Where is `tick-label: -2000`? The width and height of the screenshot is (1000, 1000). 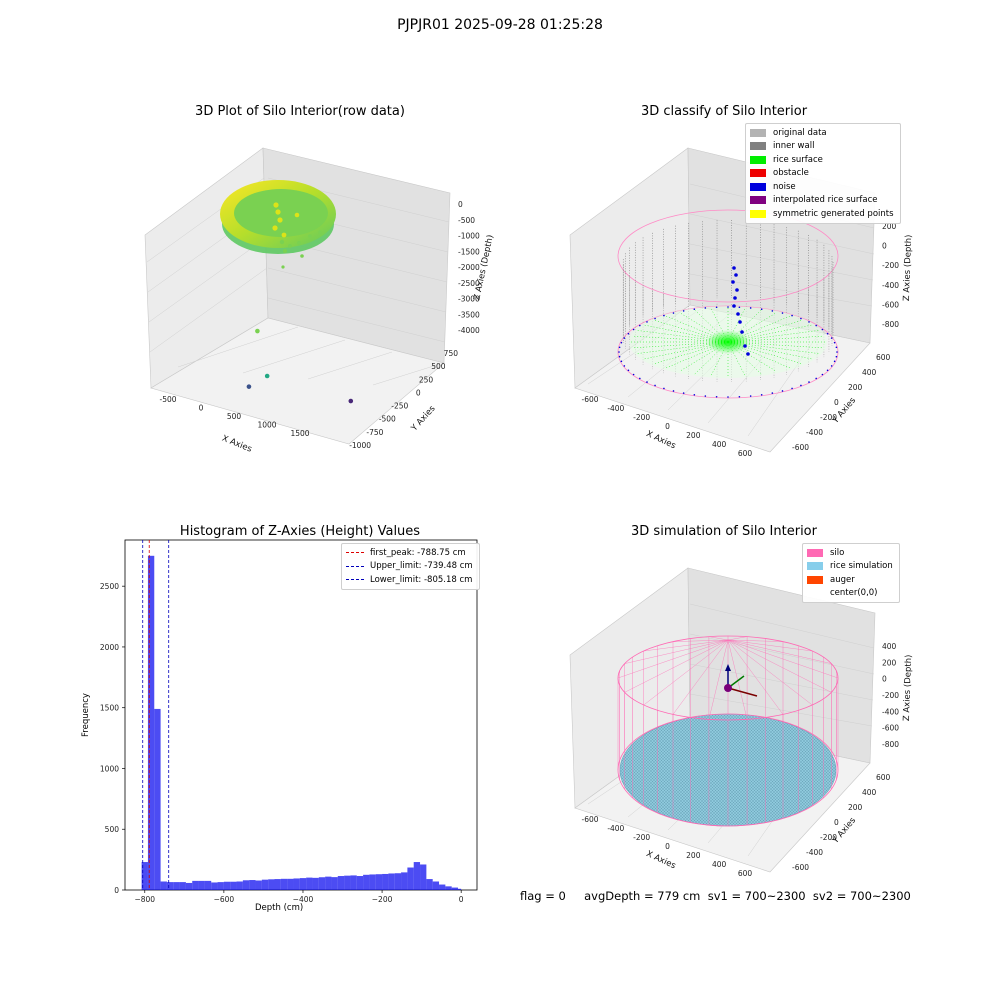 tick-label: -2000 is located at coordinates (469, 267).